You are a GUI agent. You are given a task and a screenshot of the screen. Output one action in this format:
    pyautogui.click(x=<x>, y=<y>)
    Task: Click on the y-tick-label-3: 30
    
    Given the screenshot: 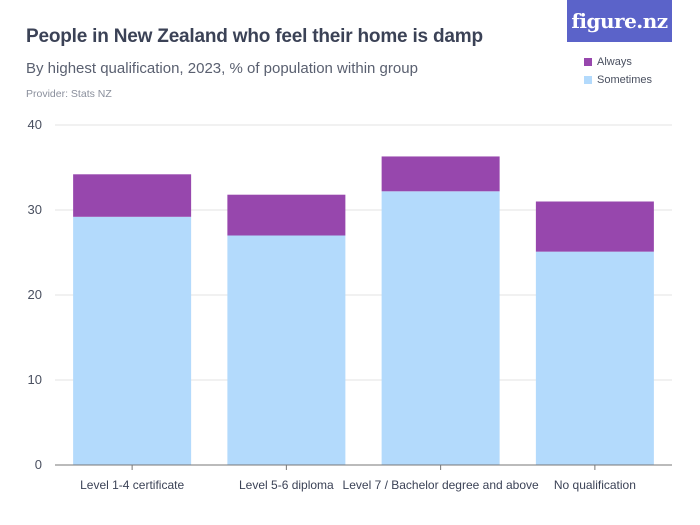 What is the action you would take?
    pyautogui.click(x=35, y=209)
    